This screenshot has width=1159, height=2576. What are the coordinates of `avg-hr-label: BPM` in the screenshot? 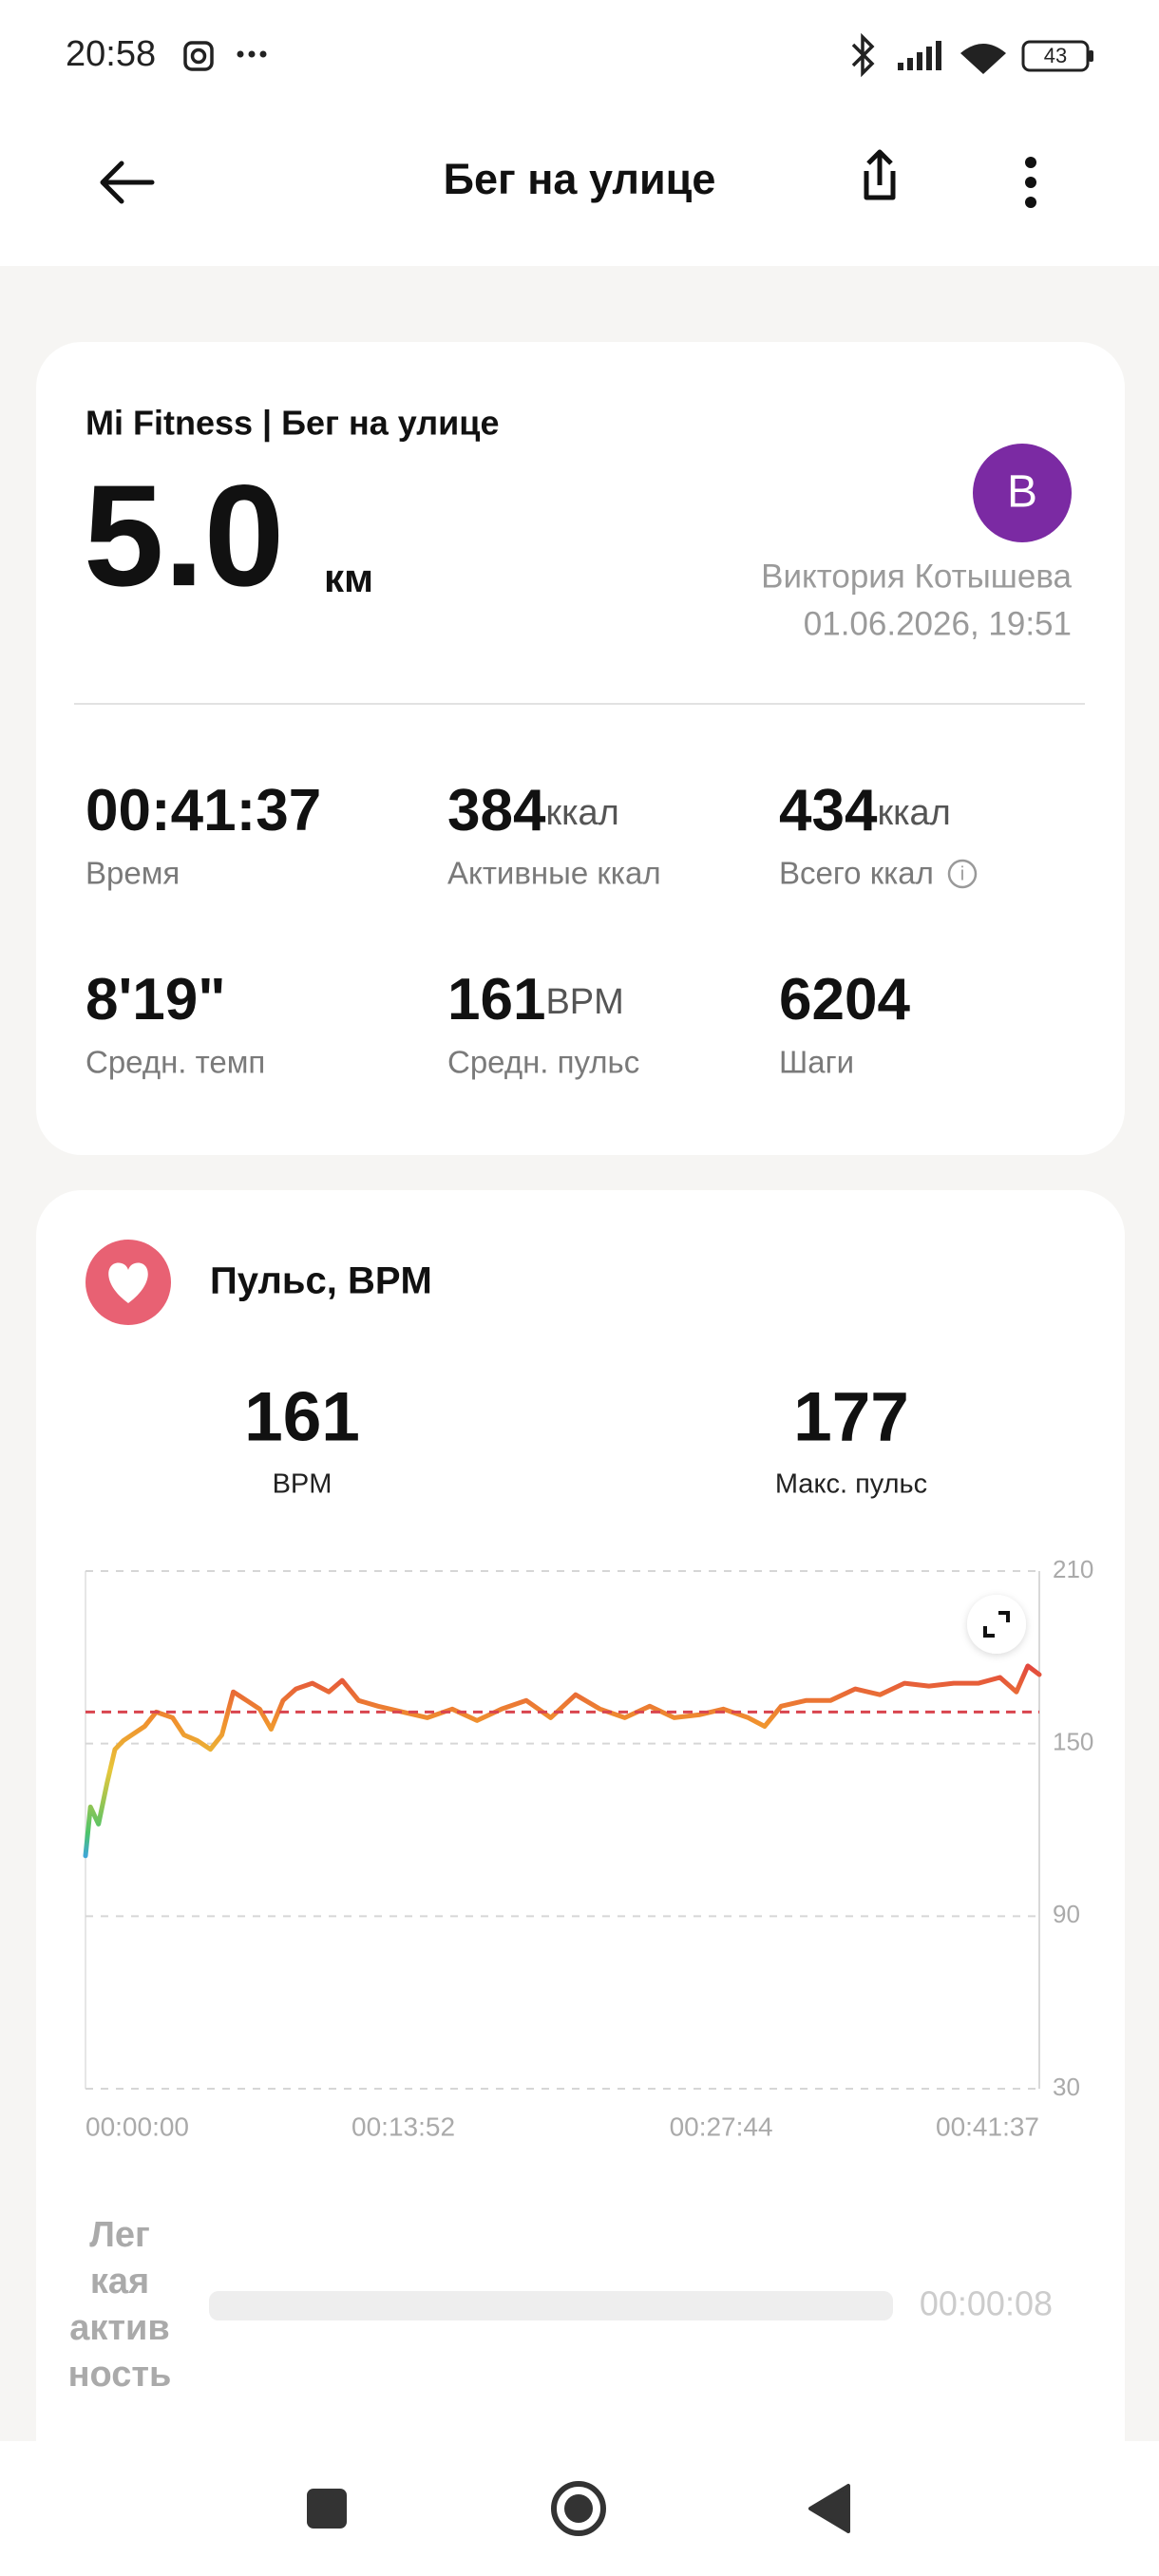 It's located at (302, 1484).